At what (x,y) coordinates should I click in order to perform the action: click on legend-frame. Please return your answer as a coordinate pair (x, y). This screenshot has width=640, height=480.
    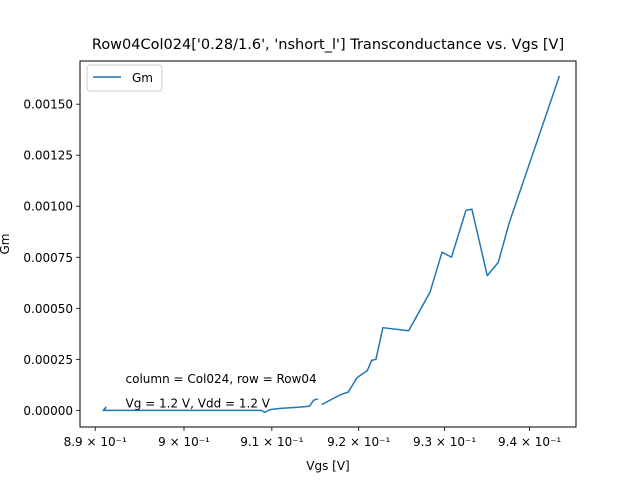
    Looking at the image, I should click on (124, 78).